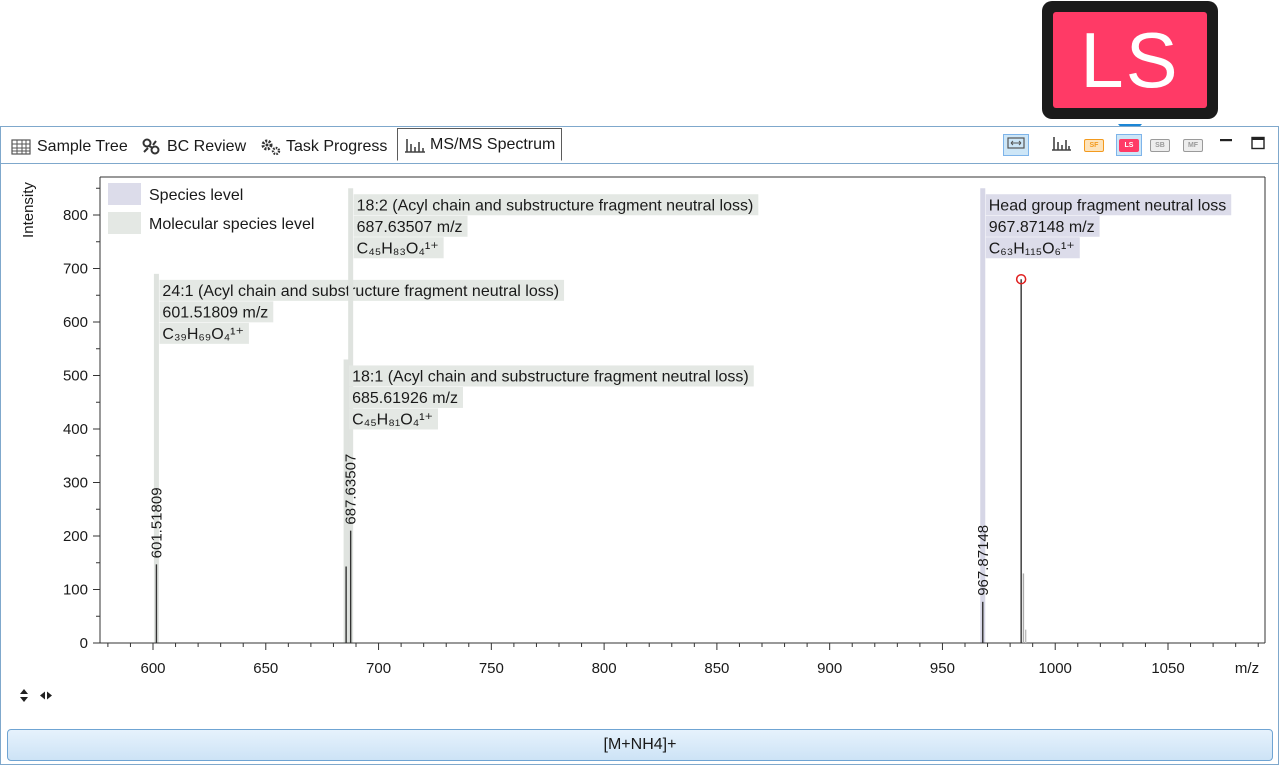  I want to click on sf-toggle-icon: SF, so click(1094, 145).